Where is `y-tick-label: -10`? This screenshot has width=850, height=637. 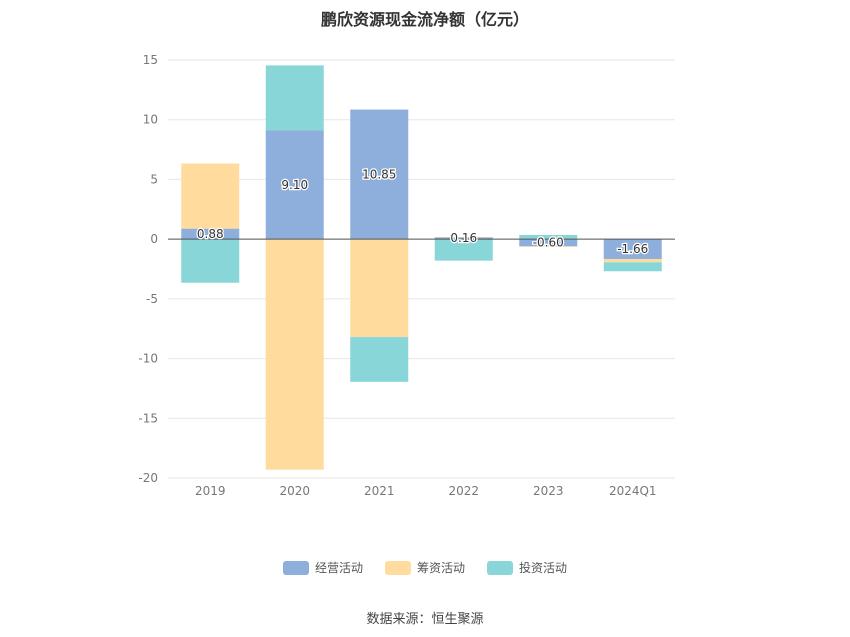
y-tick-label: -10 is located at coordinates (148, 359).